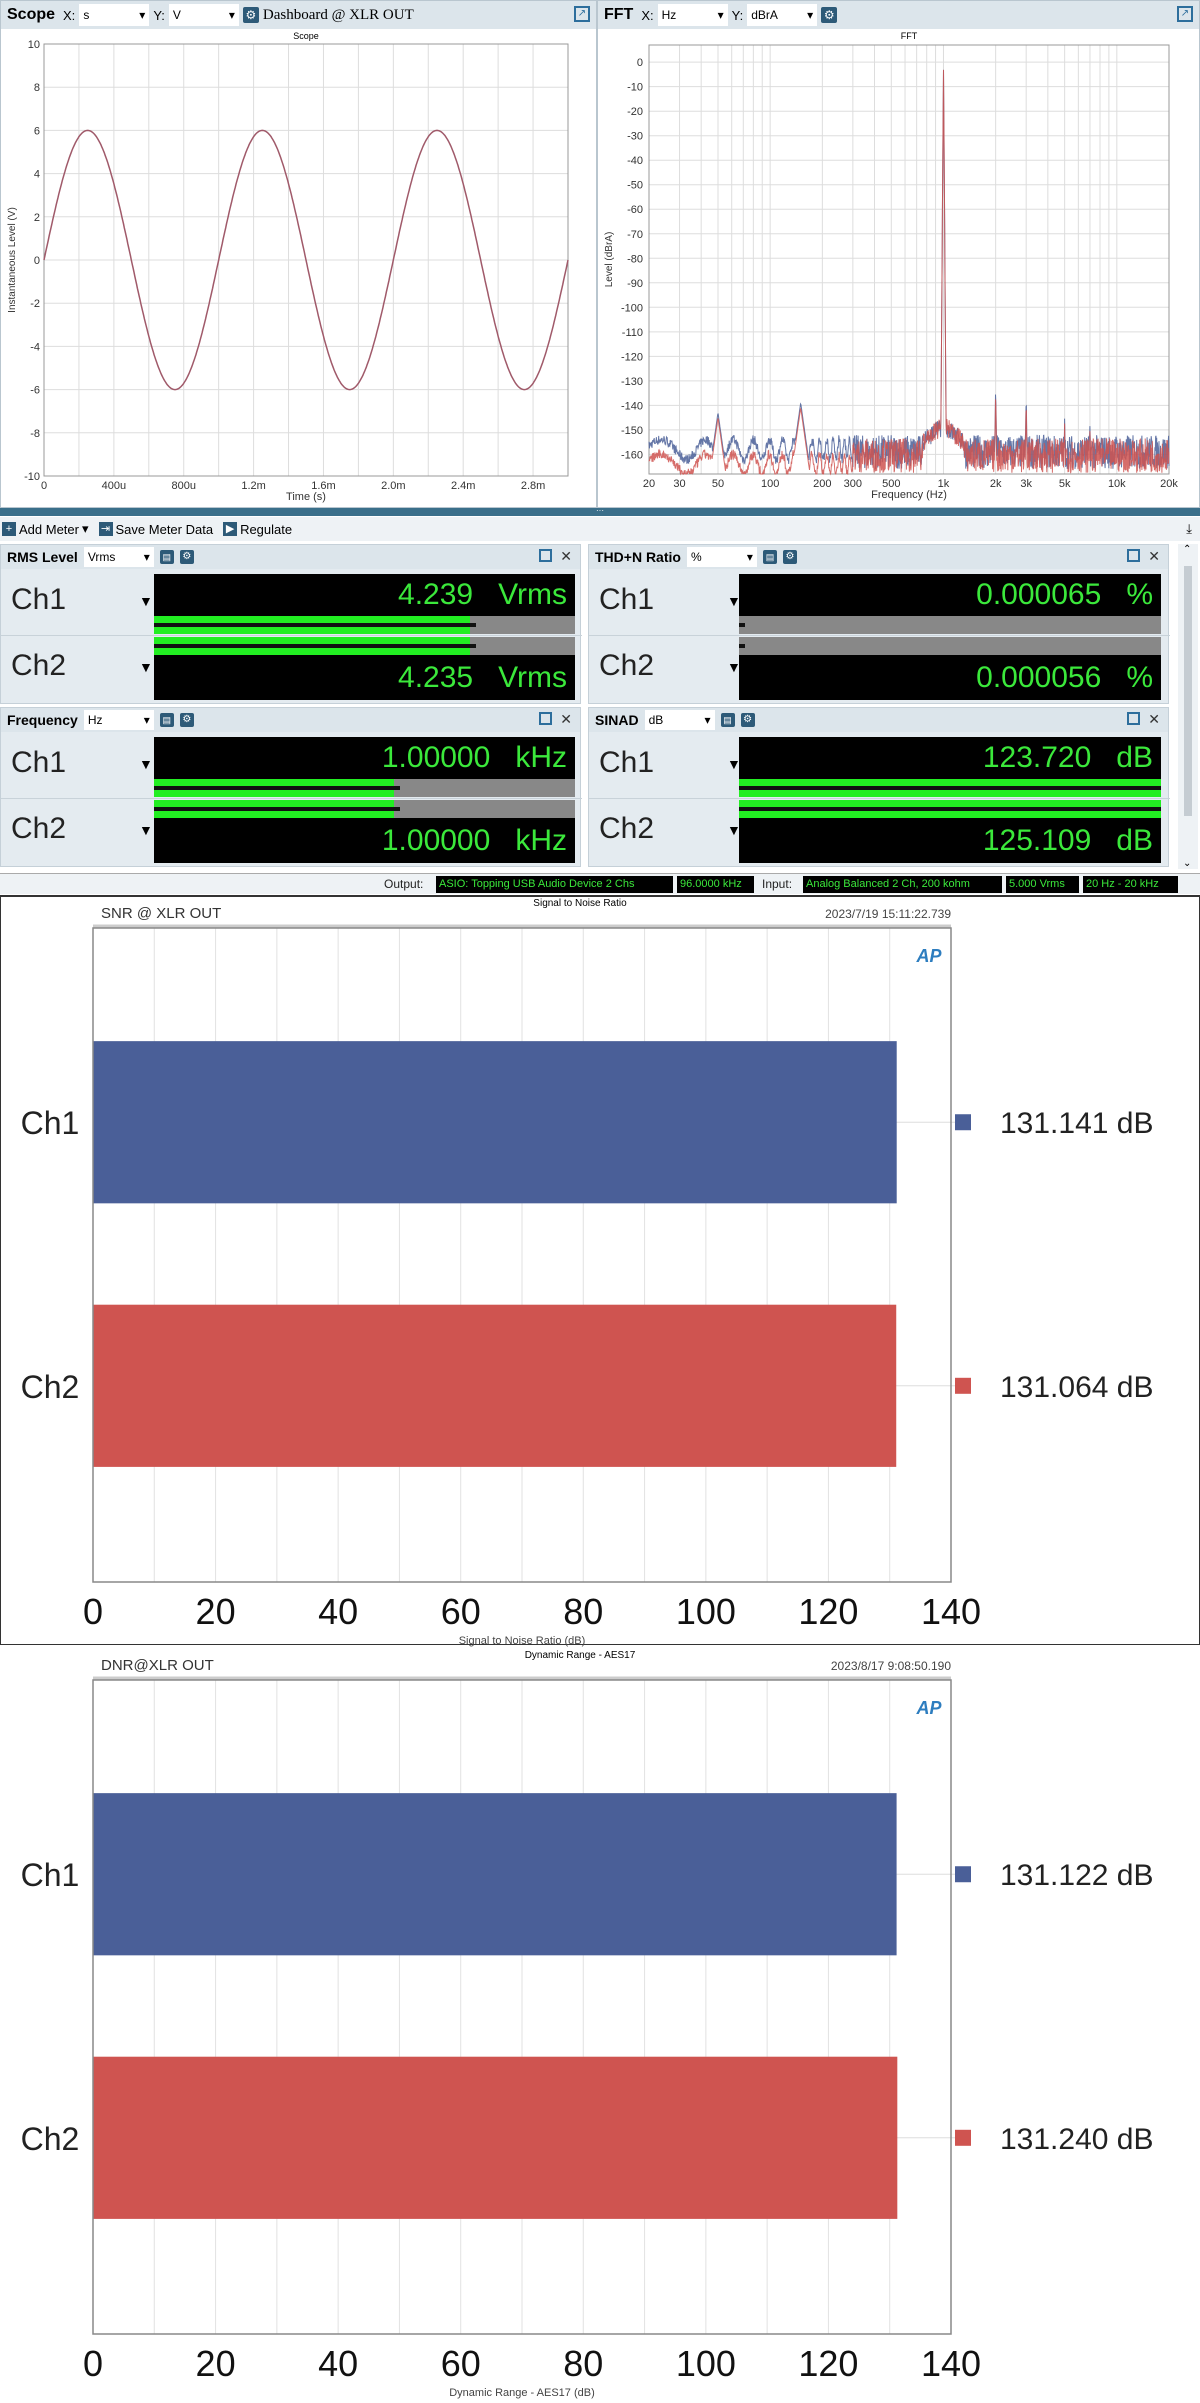 The image size is (1200, 2403). I want to click on x-tick-label: 1.6m, so click(323, 486).